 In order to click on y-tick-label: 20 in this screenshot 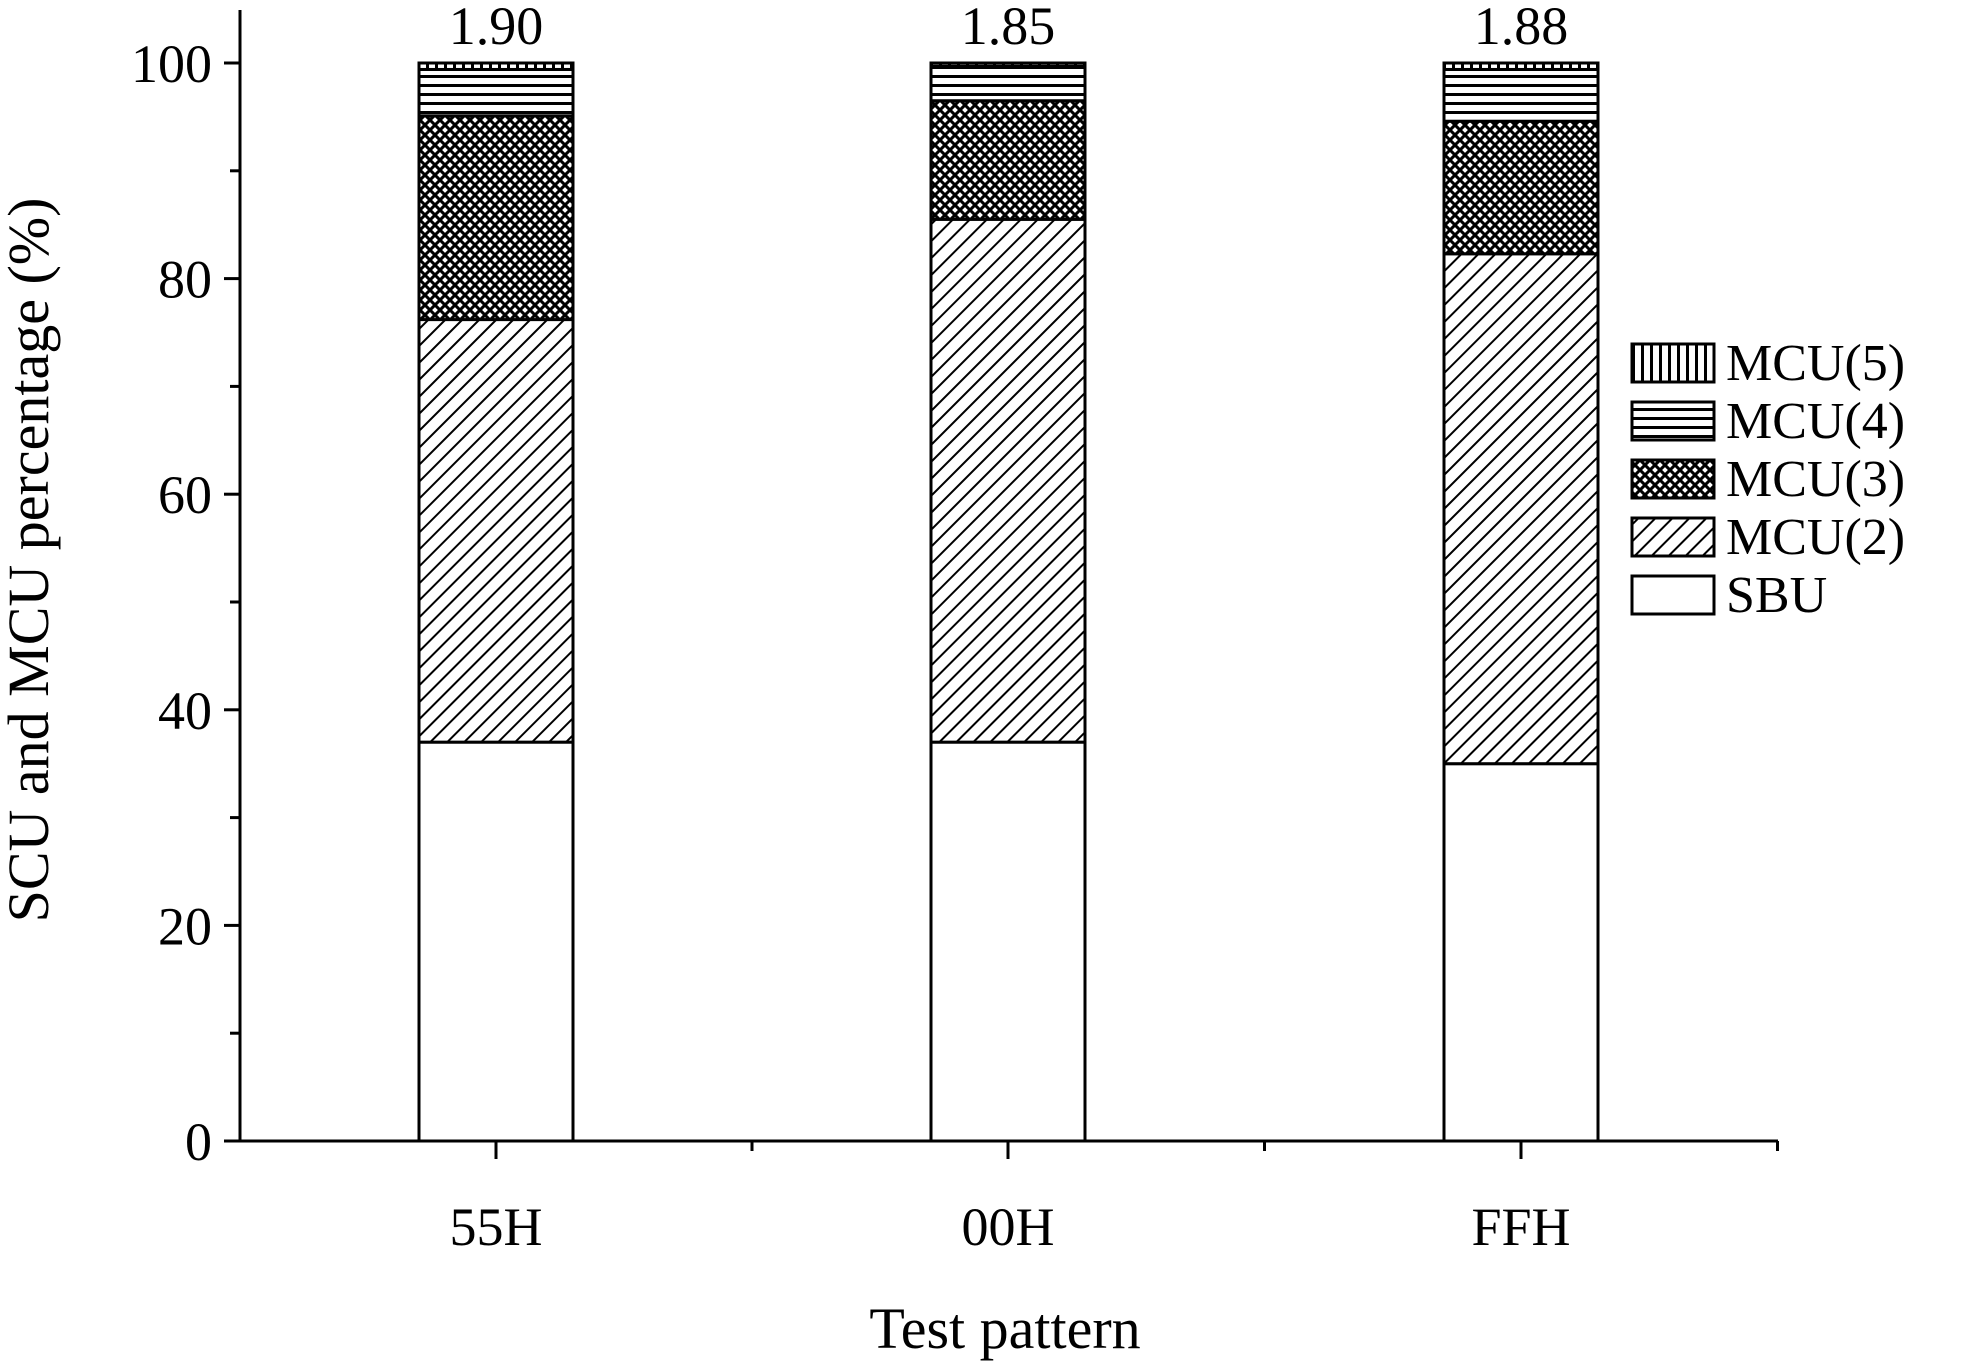, I will do `click(185, 926)`.